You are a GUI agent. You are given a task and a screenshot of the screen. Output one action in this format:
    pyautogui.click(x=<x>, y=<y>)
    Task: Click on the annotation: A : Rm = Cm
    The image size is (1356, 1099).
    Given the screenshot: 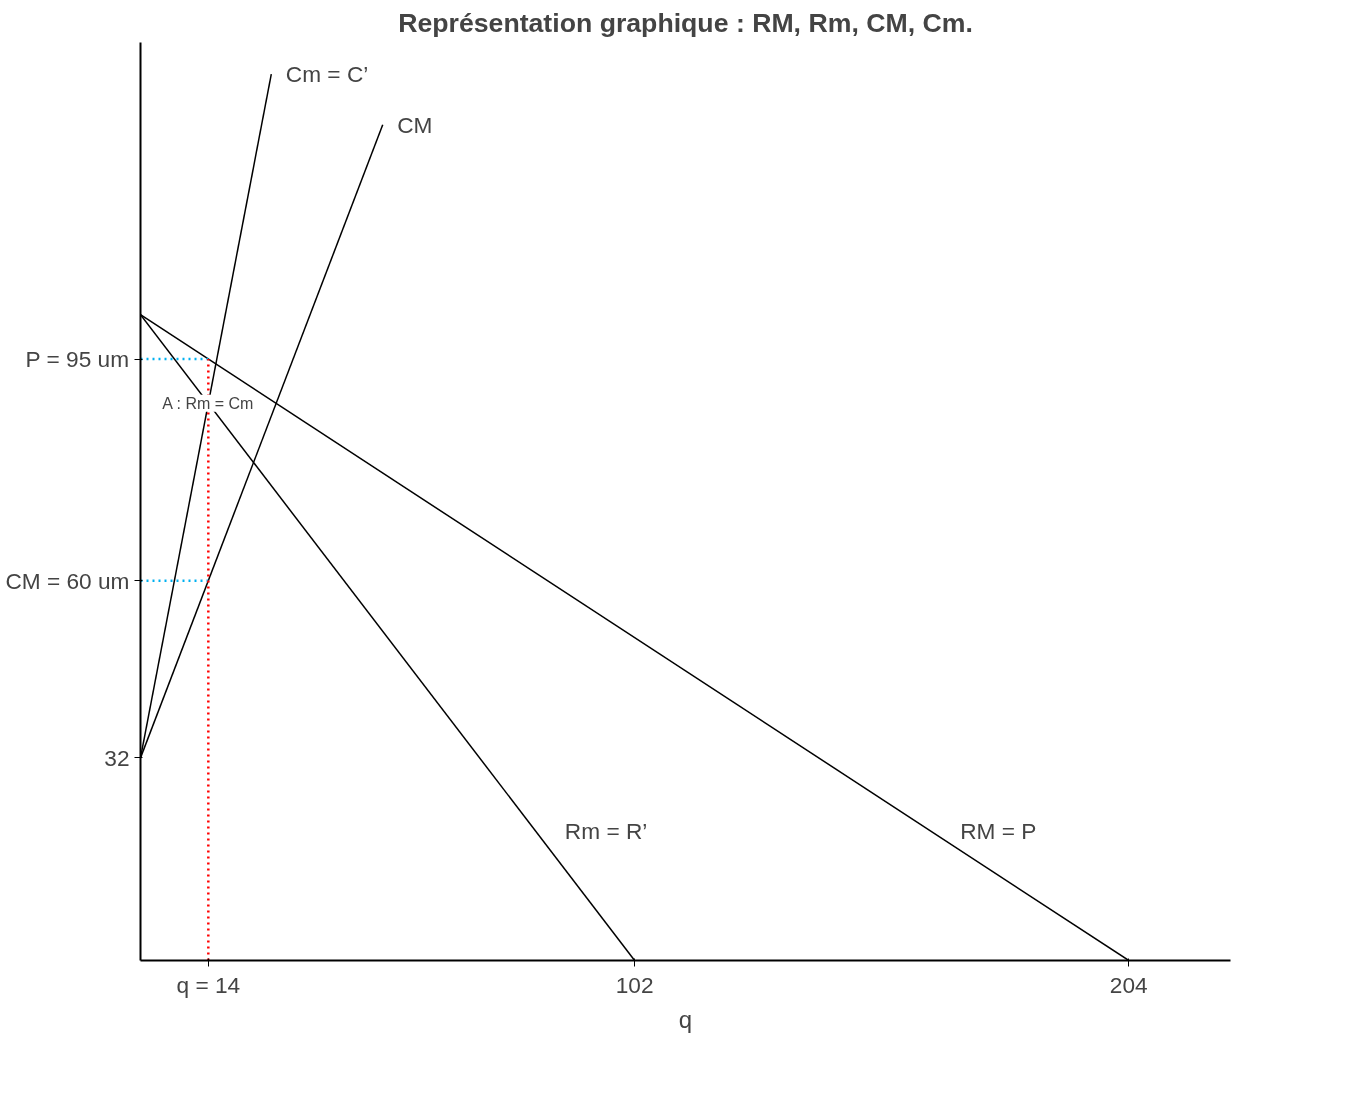 What is the action you would take?
    pyautogui.click(x=208, y=403)
    